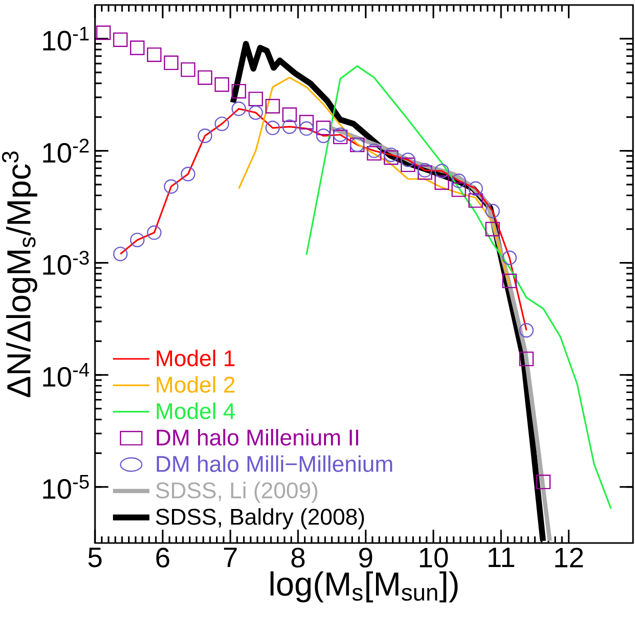 This screenshot has width=635, height=627. I want to click on x-tick-label: 10, so click(434, 558).